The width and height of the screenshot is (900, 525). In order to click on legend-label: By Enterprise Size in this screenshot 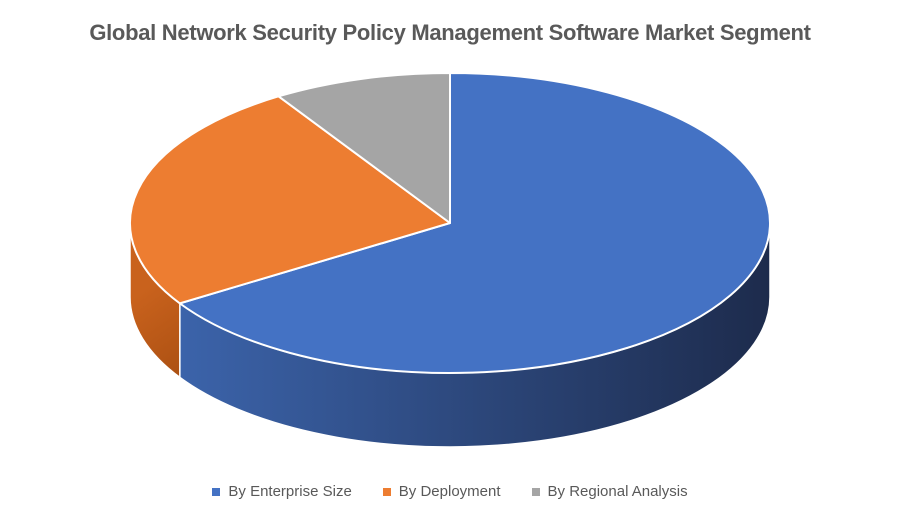, I will do `click(290, 491)`.